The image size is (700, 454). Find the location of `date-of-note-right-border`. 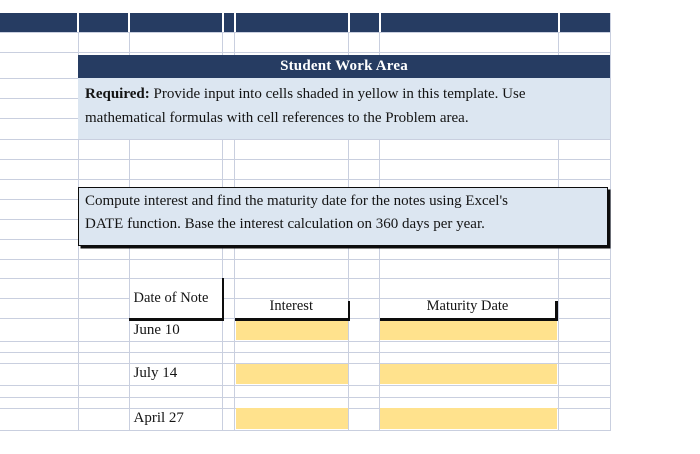

date-of-note-right-border is located at coordinates (223, 299).